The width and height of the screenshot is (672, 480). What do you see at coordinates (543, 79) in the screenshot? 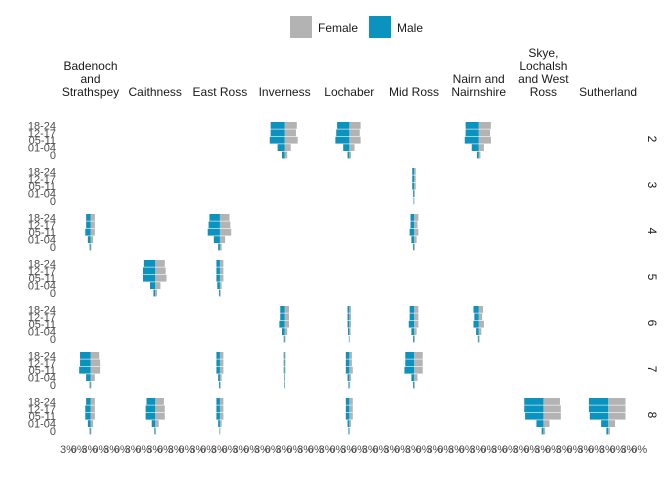
I see `column-strip-line: and West` at bounding box center [543, 79].